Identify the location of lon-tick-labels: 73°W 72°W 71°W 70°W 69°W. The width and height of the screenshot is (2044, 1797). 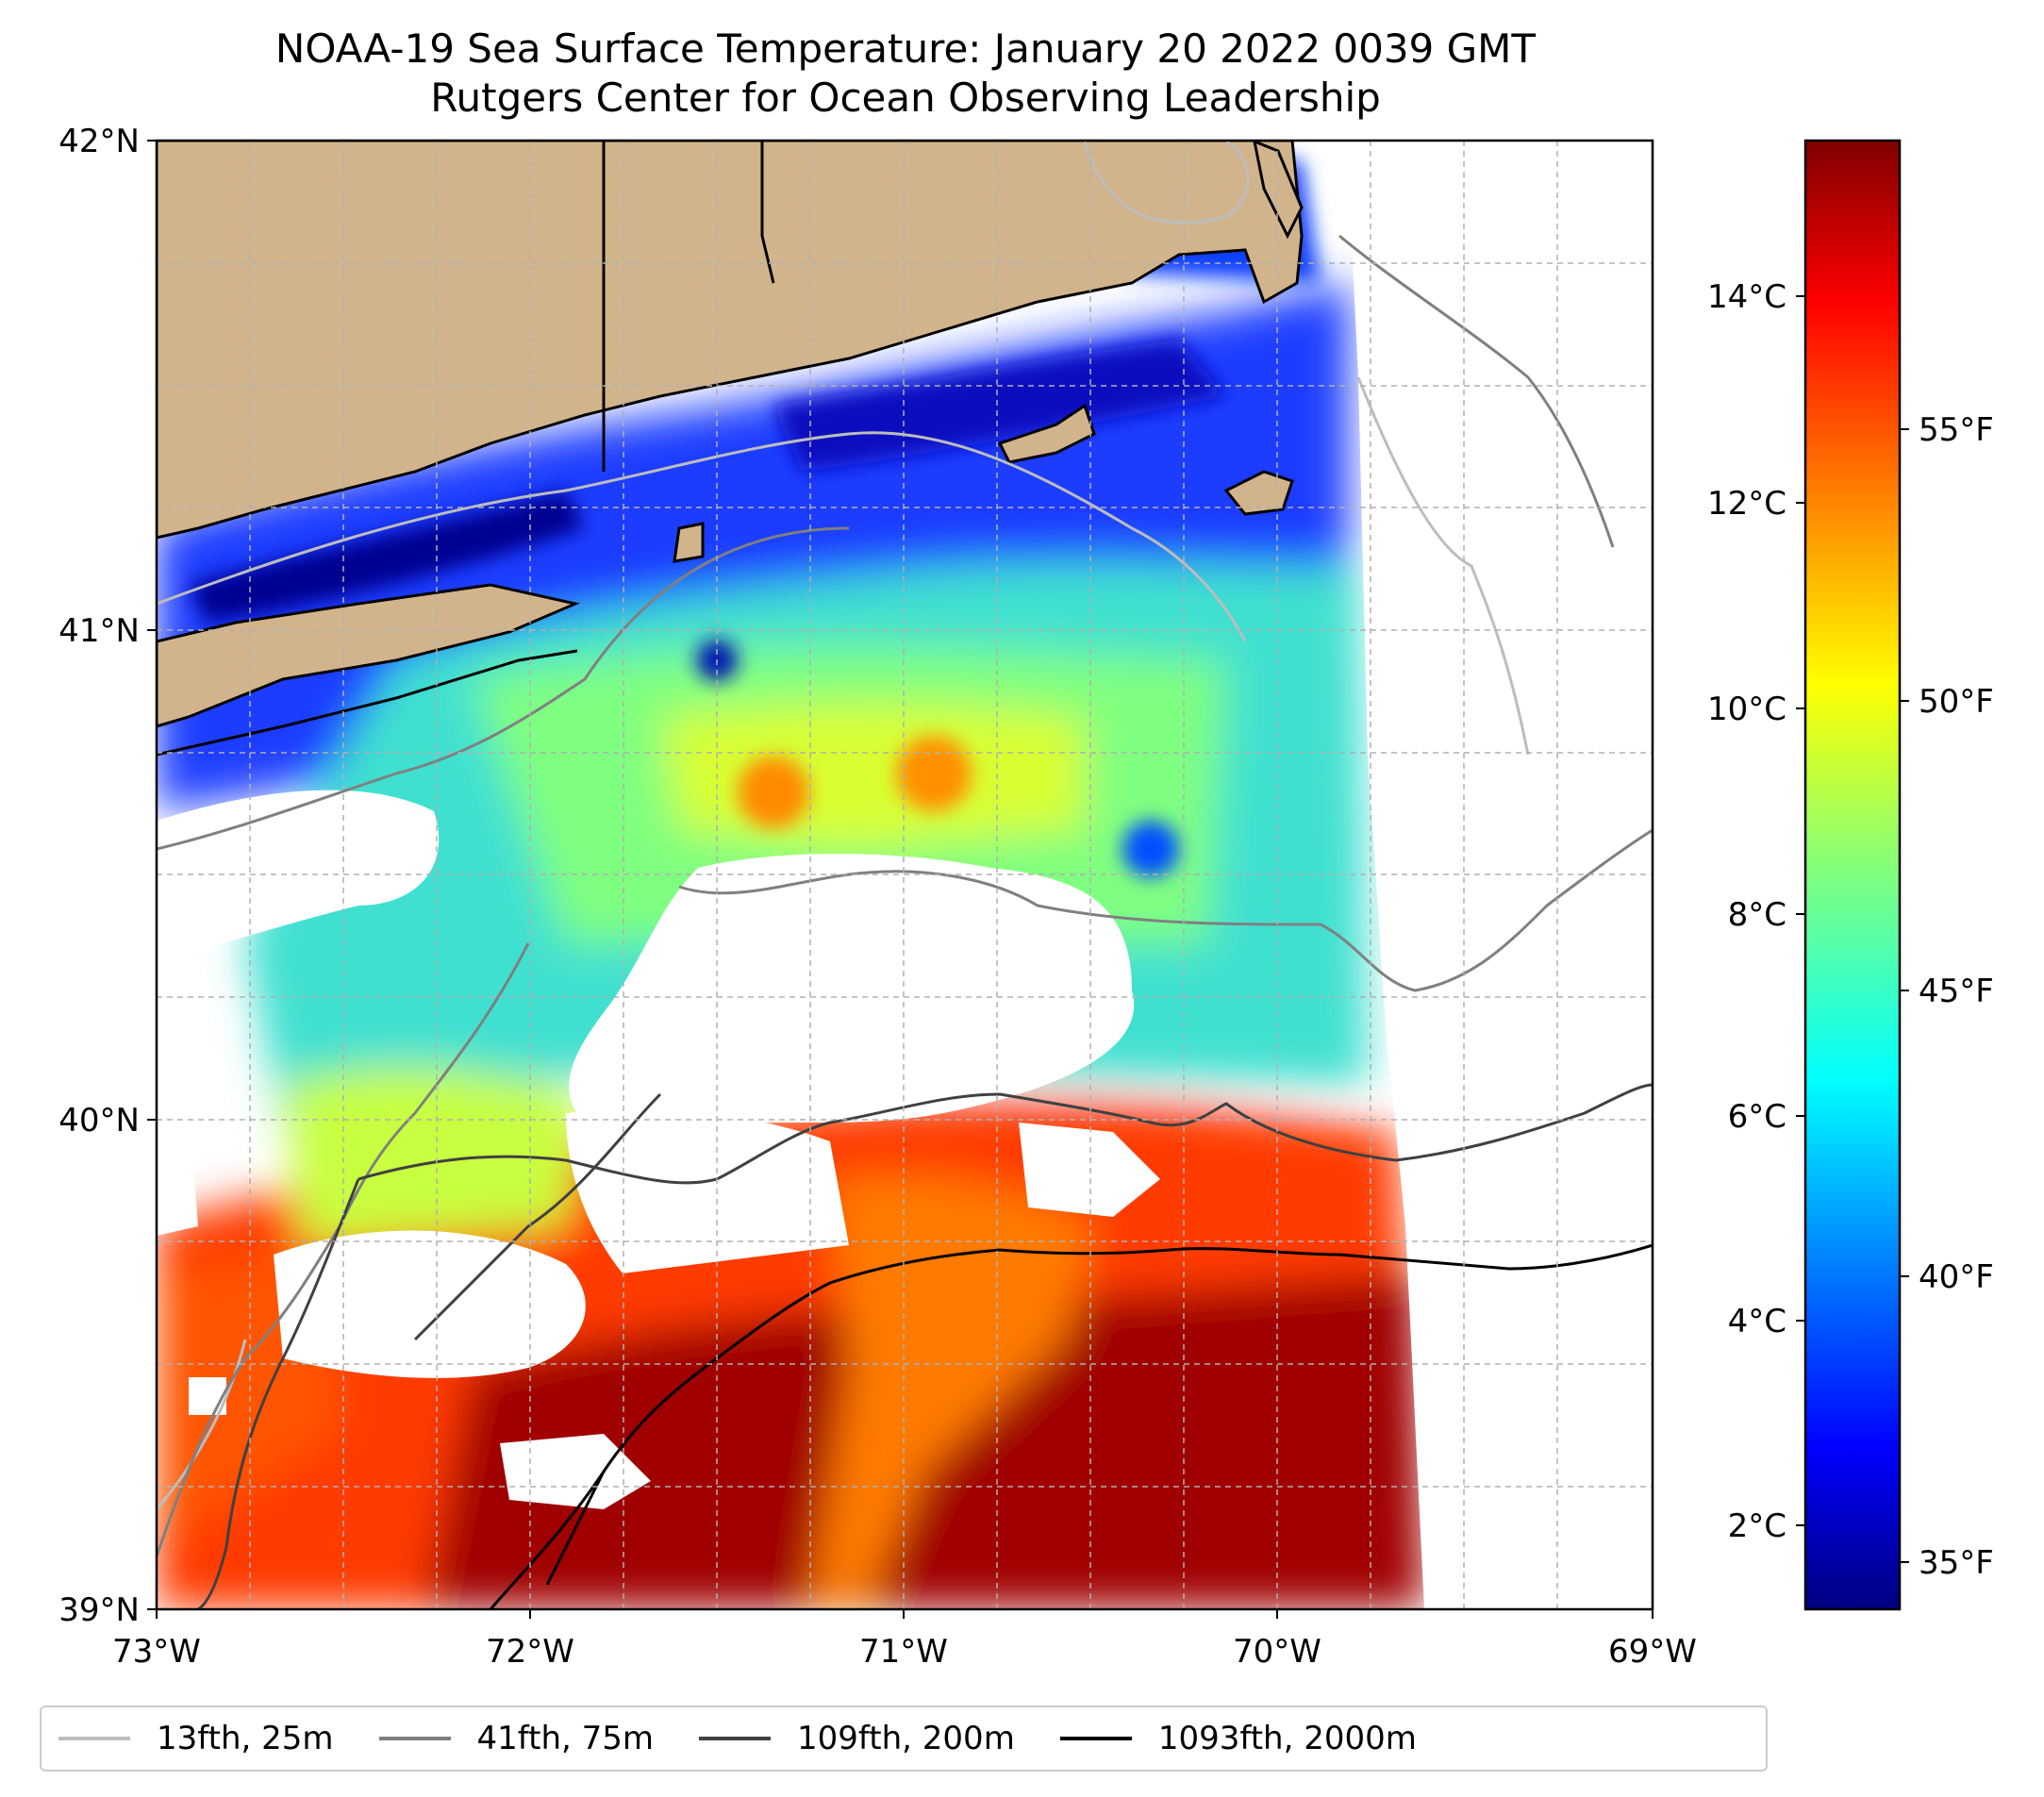
(904, 1652).